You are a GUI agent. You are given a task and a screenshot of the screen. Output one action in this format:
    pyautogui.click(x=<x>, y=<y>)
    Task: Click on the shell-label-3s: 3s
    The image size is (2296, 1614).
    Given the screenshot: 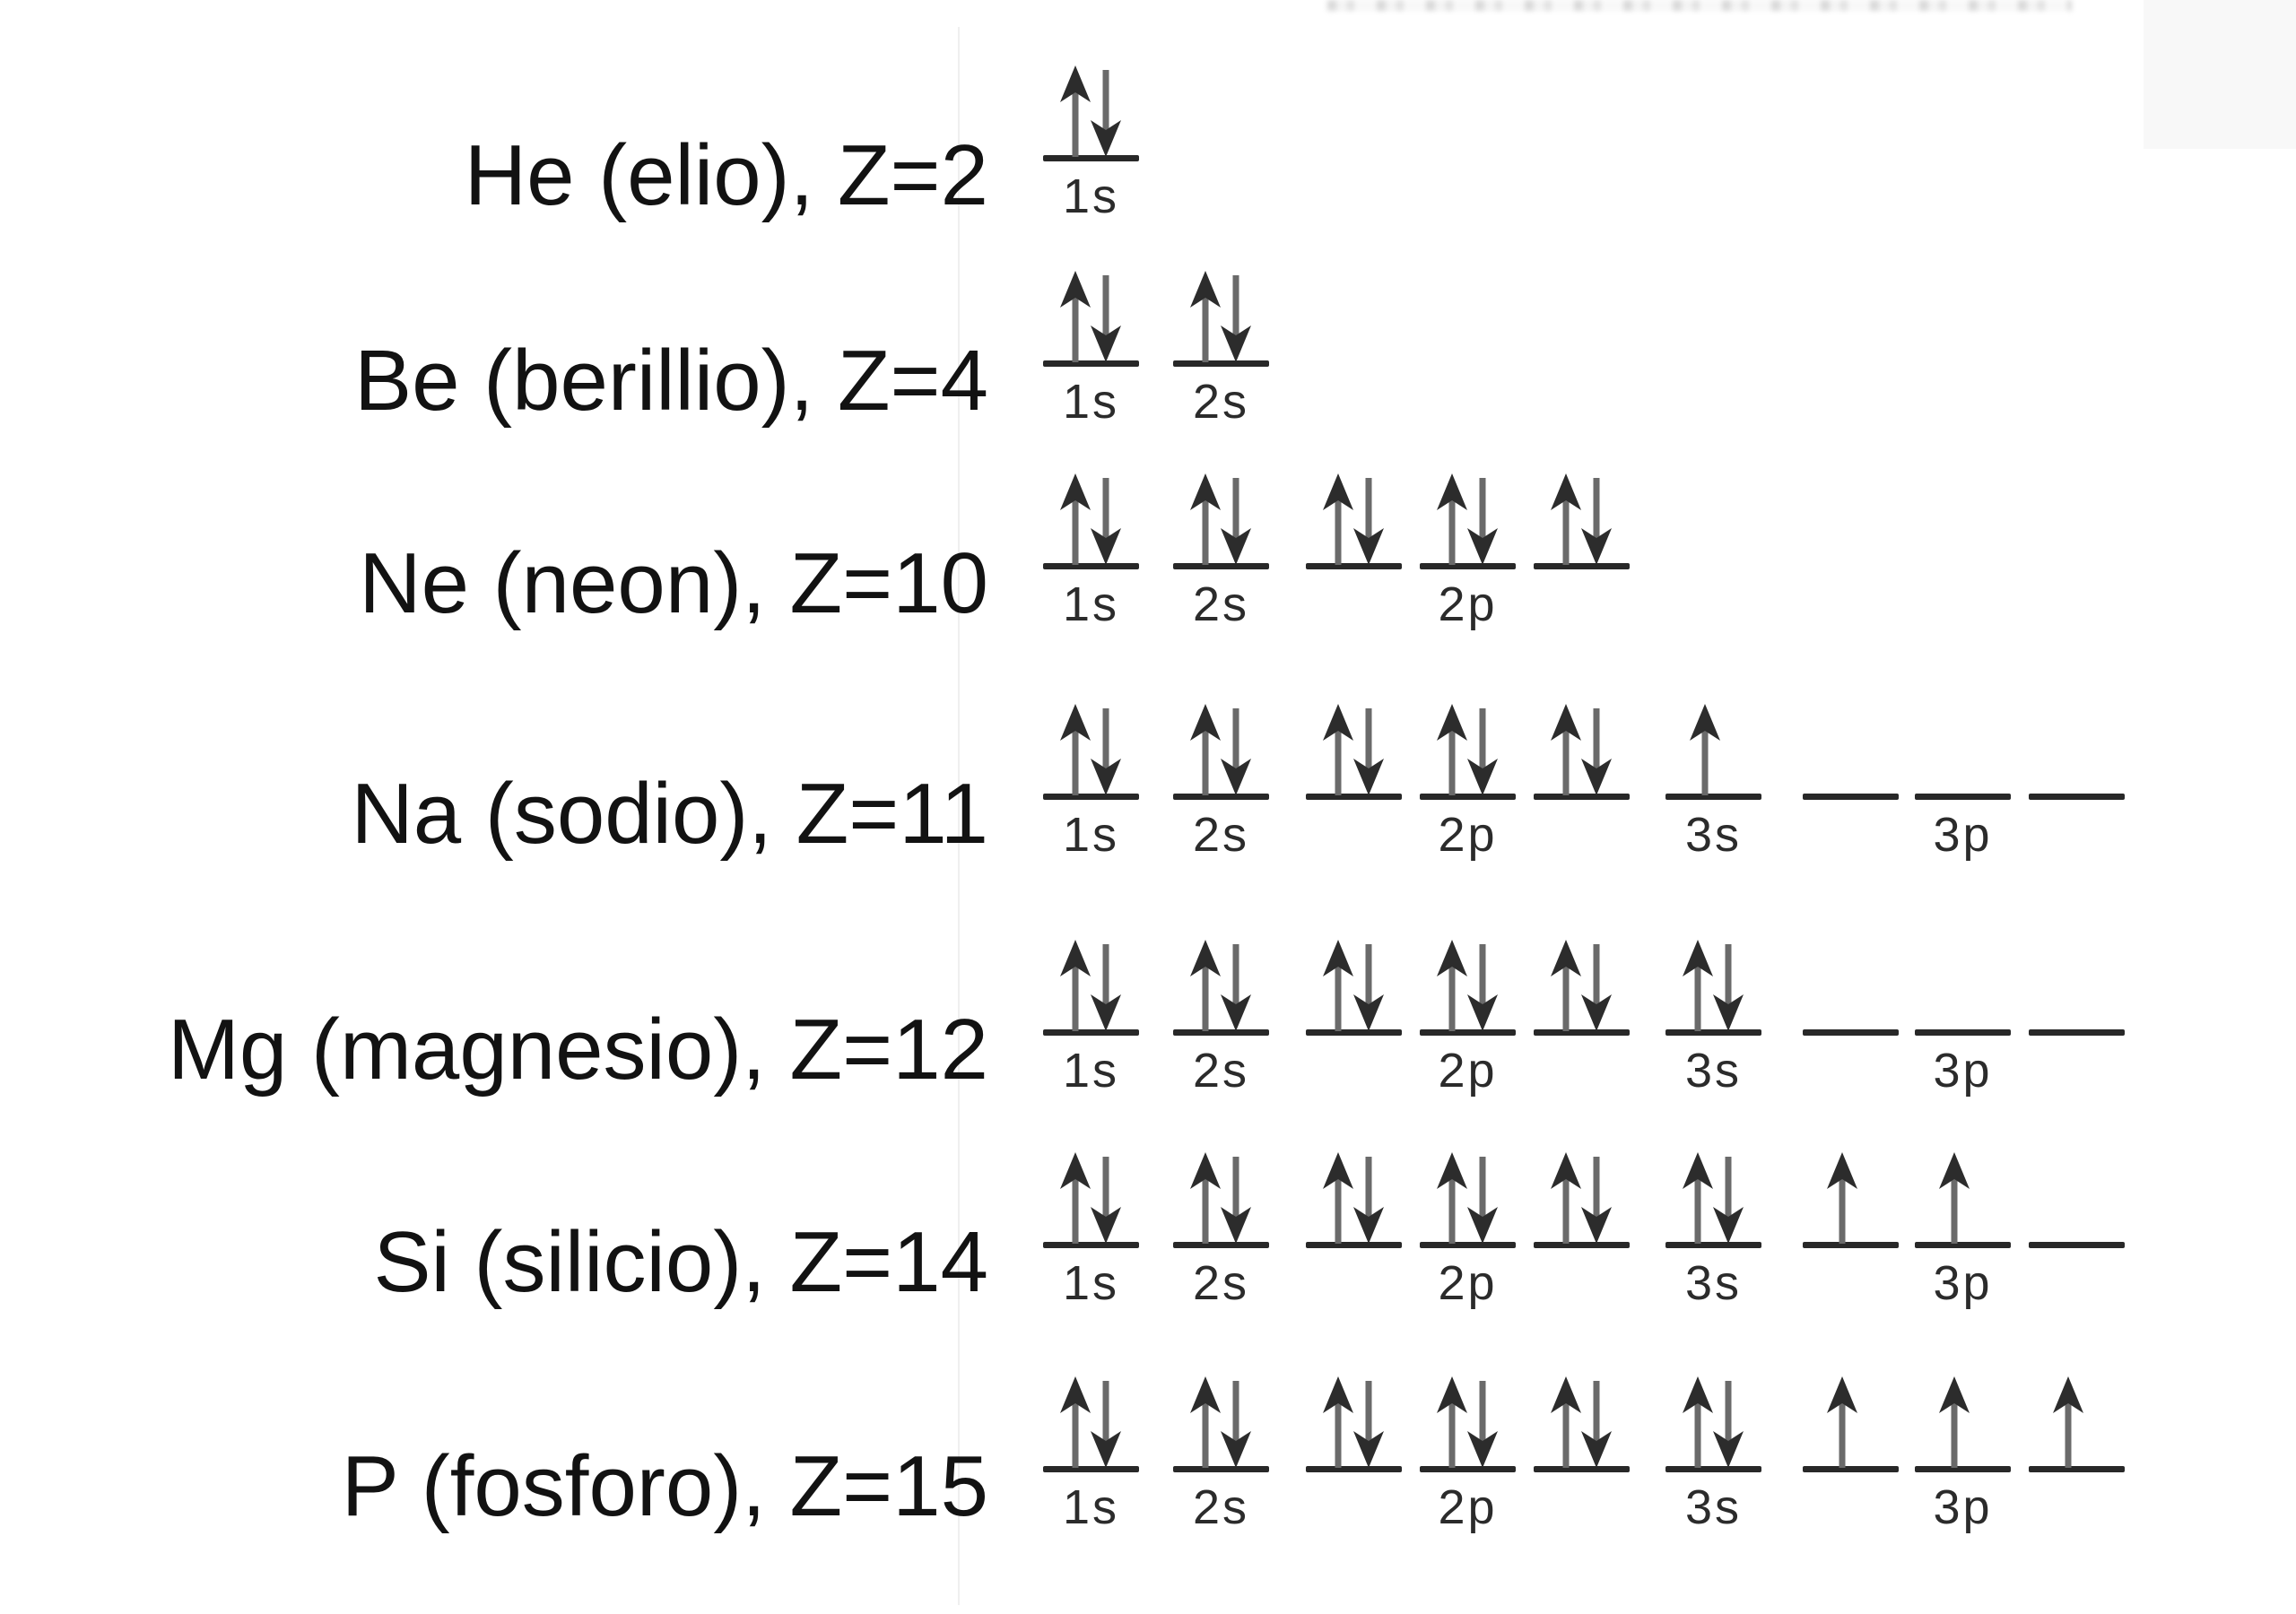 What is the action you would take?
    pyautogui.click(x=1713, y=835)
    